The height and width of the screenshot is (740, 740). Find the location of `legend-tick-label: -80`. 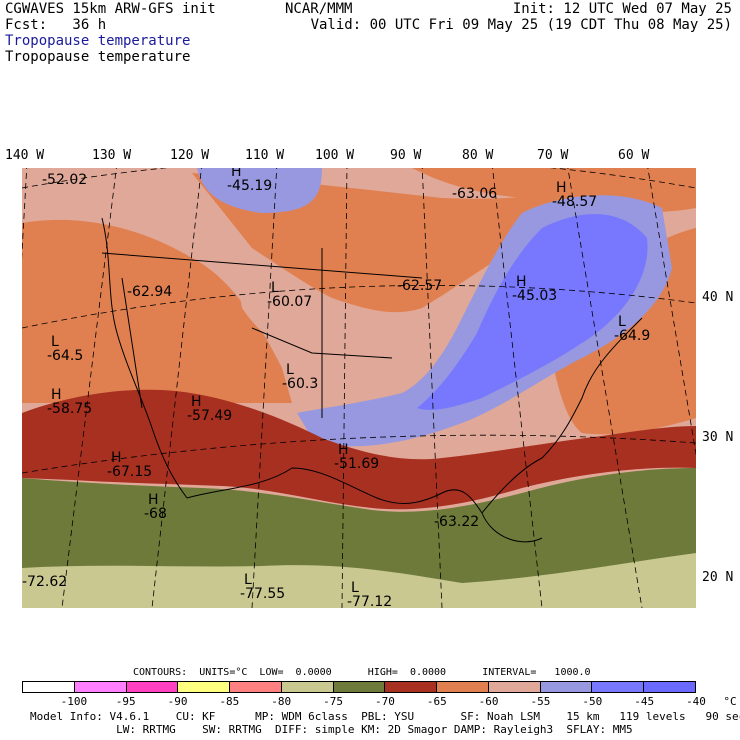

legend-tick-label: -80 is located at coordinates (281, 701).